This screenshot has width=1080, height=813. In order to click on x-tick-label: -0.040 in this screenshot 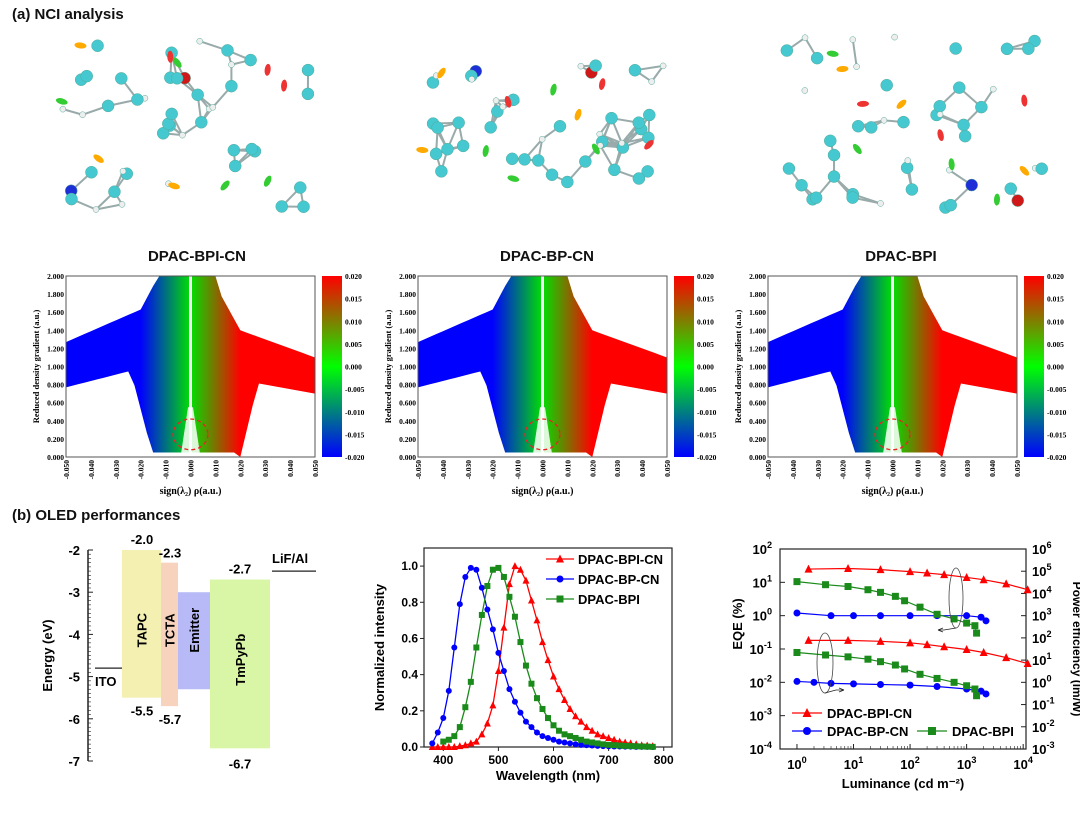, I will do `click(793, 470)`.